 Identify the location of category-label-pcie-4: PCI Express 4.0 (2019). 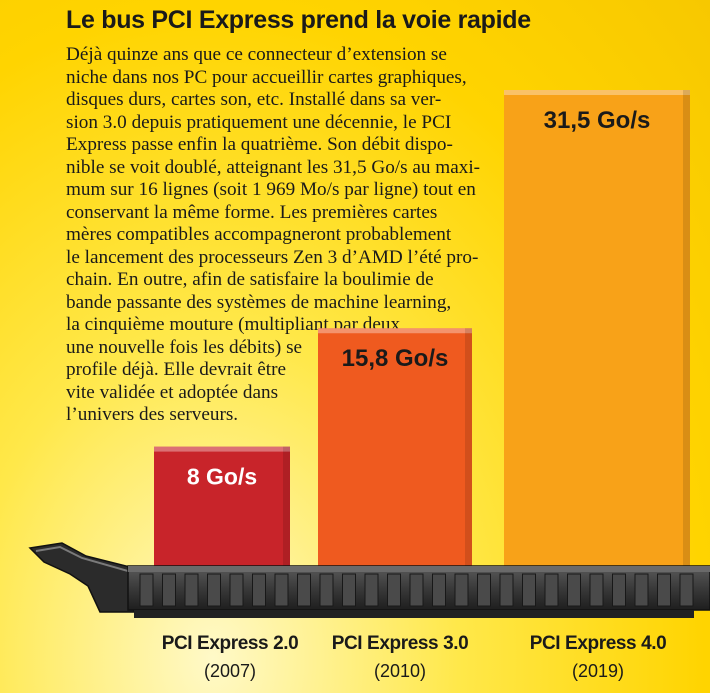
(598, 657).